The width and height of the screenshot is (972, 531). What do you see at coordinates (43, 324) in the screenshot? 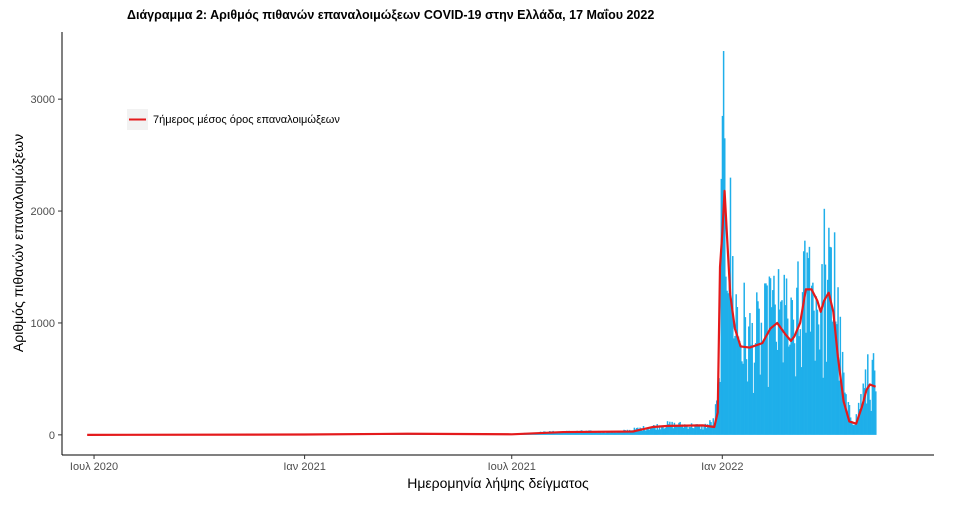
I see `y-tick-label: 1000` at bounding box center [43, 324].